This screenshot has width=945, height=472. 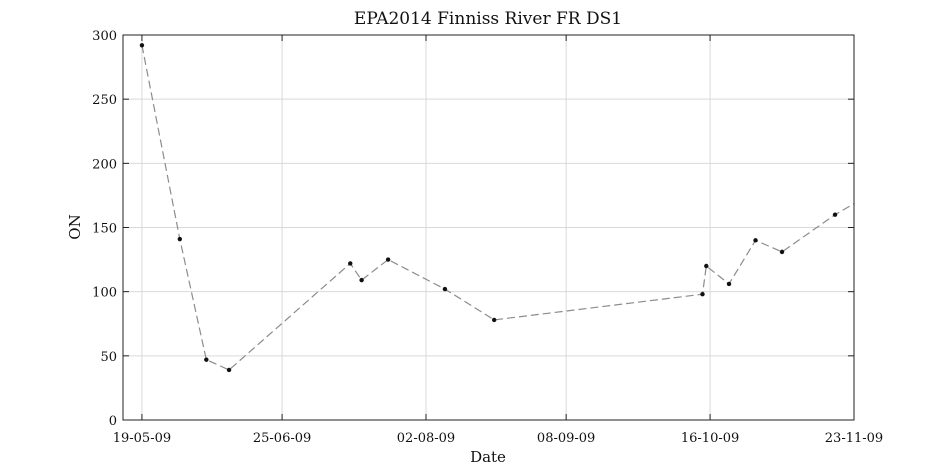 What do you see at coordinates (488, 19) in the screenshot?
I see `chart-title: EPA2014 Finniss River FR DS1` at bounding box center [488, 19].